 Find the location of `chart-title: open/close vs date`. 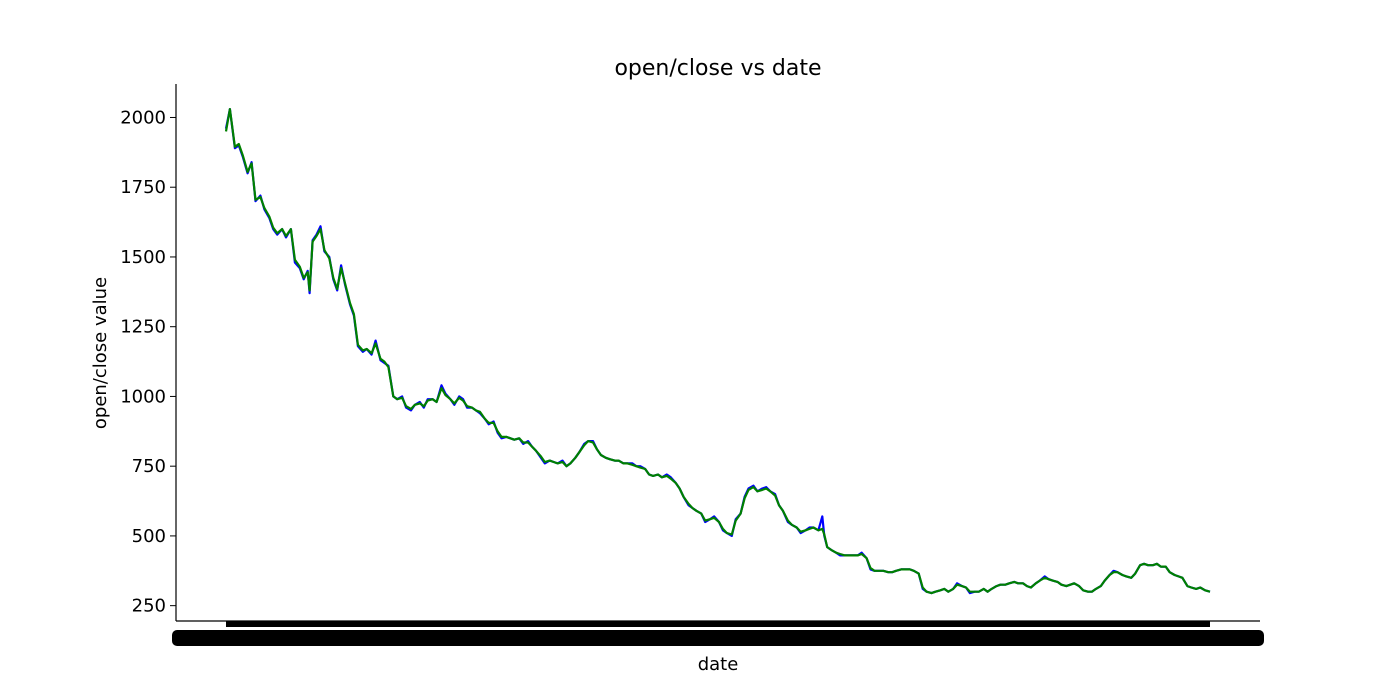

chart-title: open/close vs date is located at coordinates (717, 68).